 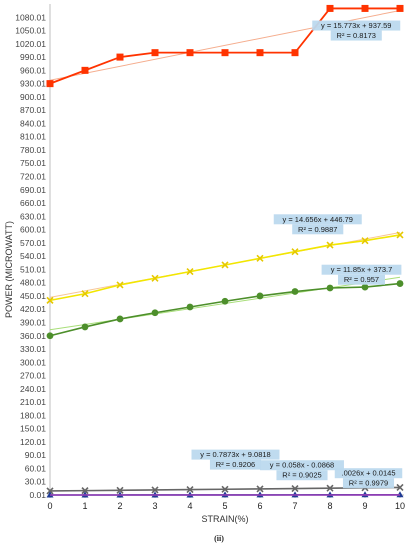 What do you see at coordinates (36, 455) in the screenshot?
I see `y-tick-label: 90.01` at bounding box center [36, 455].